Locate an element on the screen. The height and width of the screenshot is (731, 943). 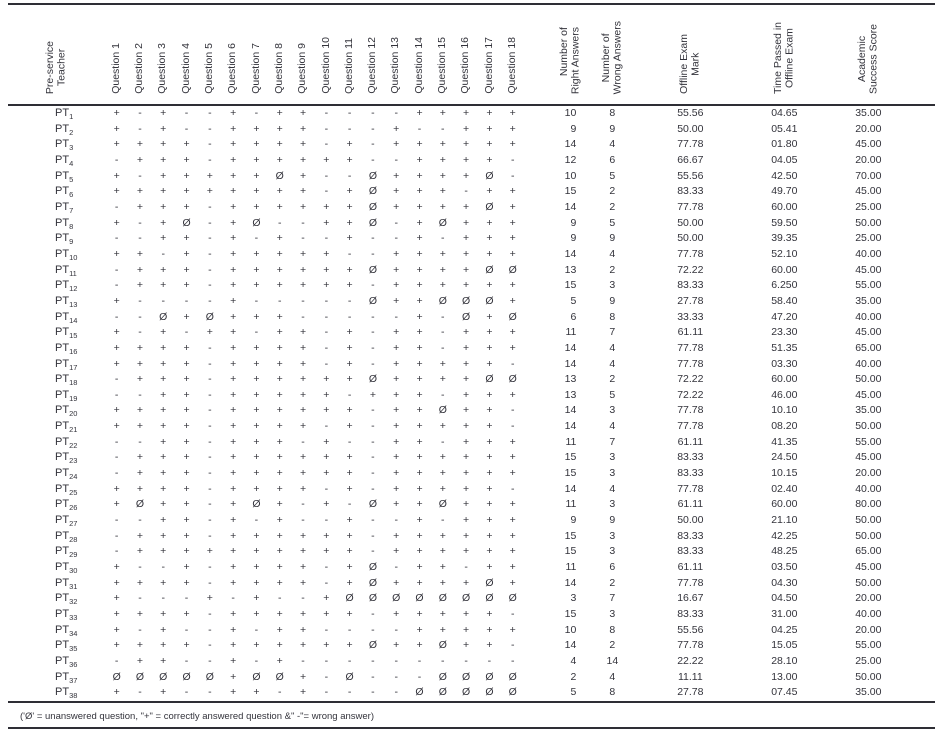
teacher-label: PT23 is located at coordinates (56, 458).